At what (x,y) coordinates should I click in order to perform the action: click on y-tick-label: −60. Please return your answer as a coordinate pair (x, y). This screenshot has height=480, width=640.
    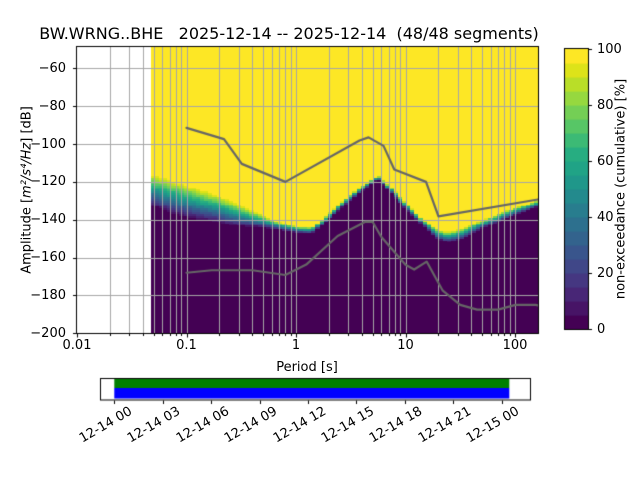
    Looking at the image, I should click on (52, 68).